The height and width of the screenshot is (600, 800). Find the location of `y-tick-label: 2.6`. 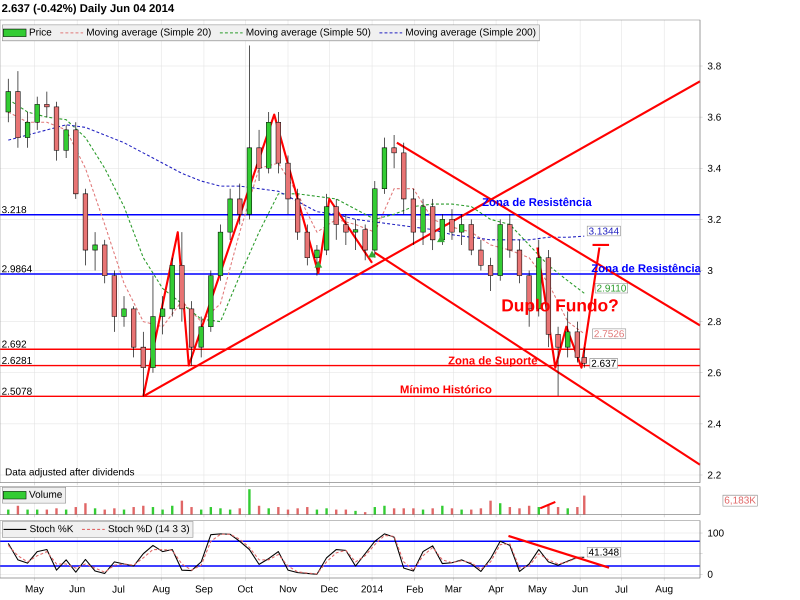

y-tick-label: 2.6 is located at coordinates (714, 372).